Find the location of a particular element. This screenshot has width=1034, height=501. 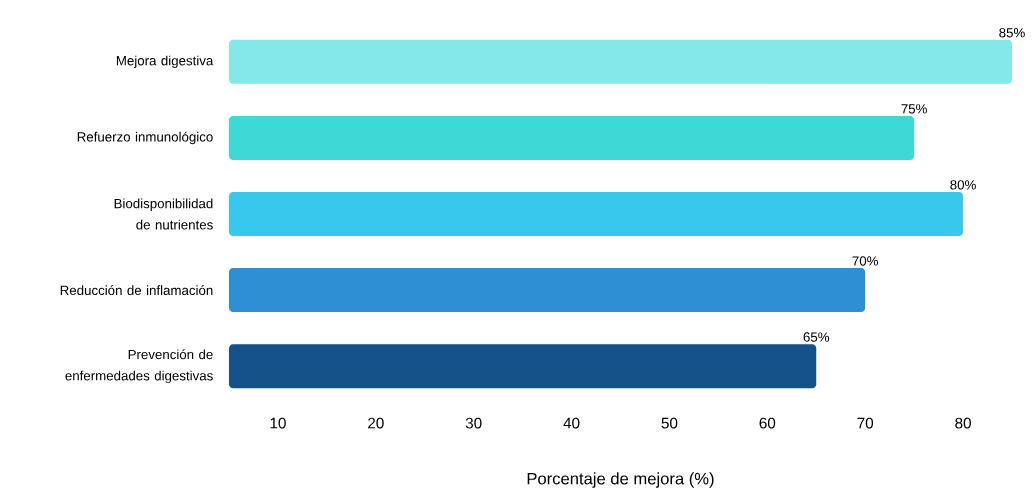

data-label: 75% is located at coordinates (914, 109).